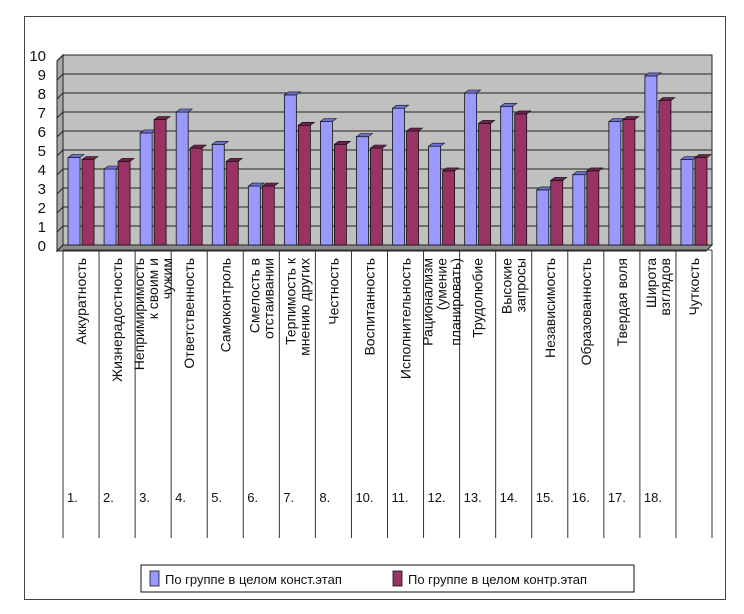 The image size is (744, 614). Describe the element at coordinates (81, 301) in the screenshot. I see `category-label: Аккуратность` at that location.